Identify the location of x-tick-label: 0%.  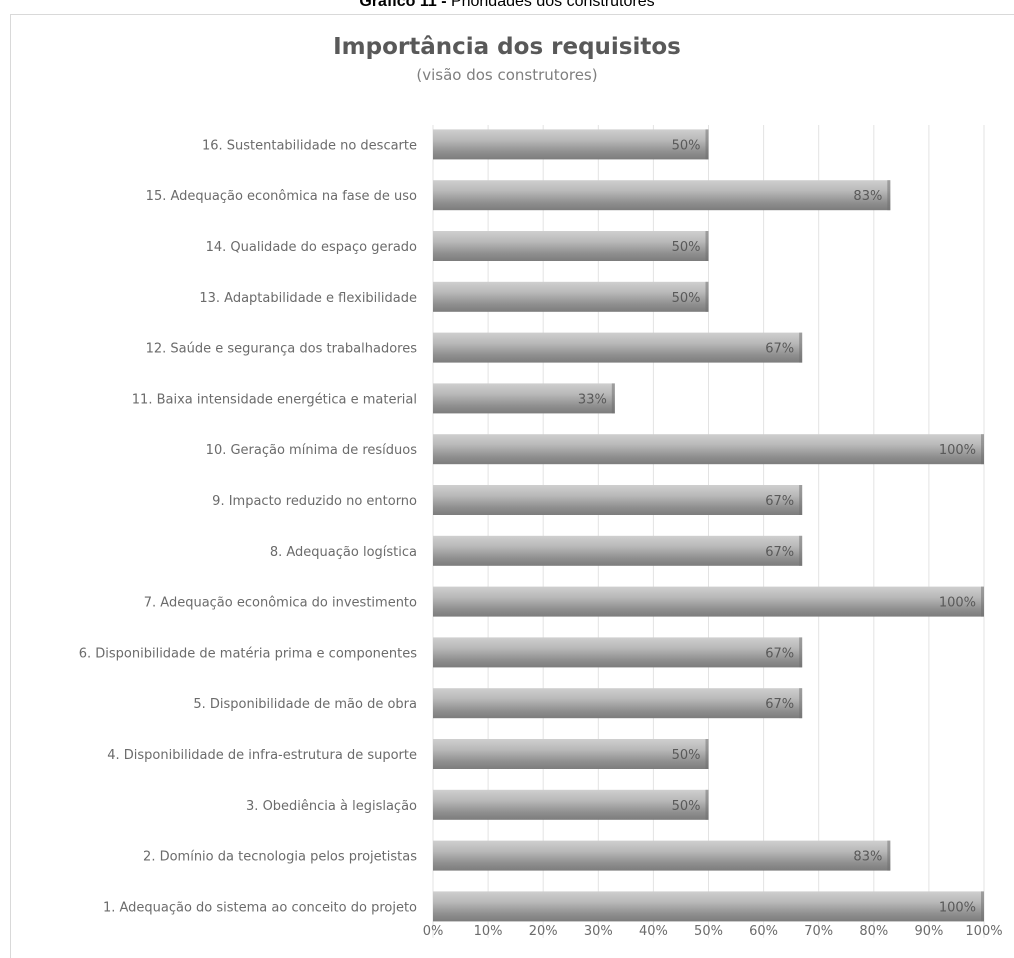
(433, 931).